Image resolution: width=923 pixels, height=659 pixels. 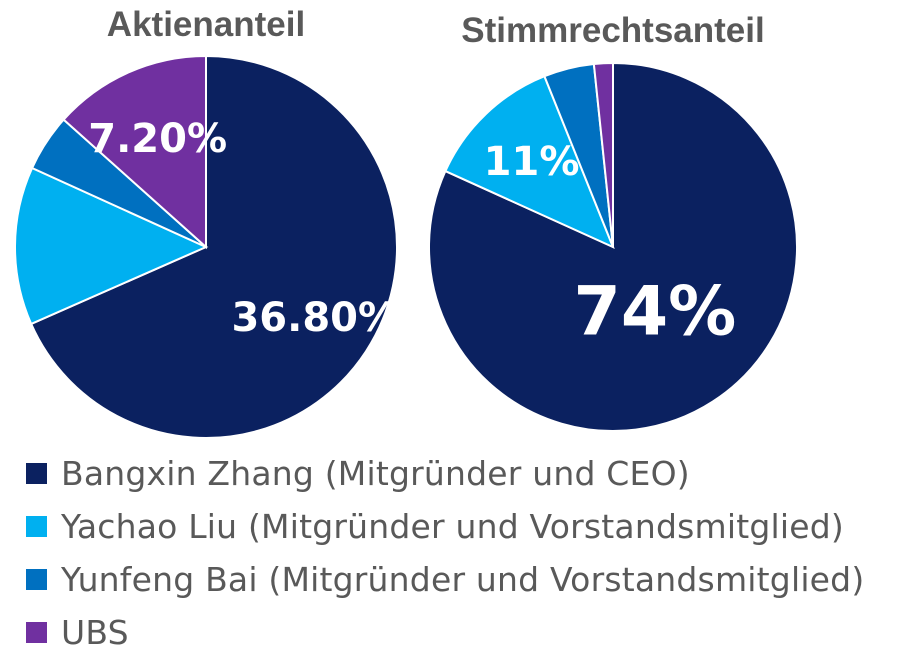 What do you see at coordinates (655, 311) in the screenshot?
I see `data-label: 74%` at bounding box center [655, 311].